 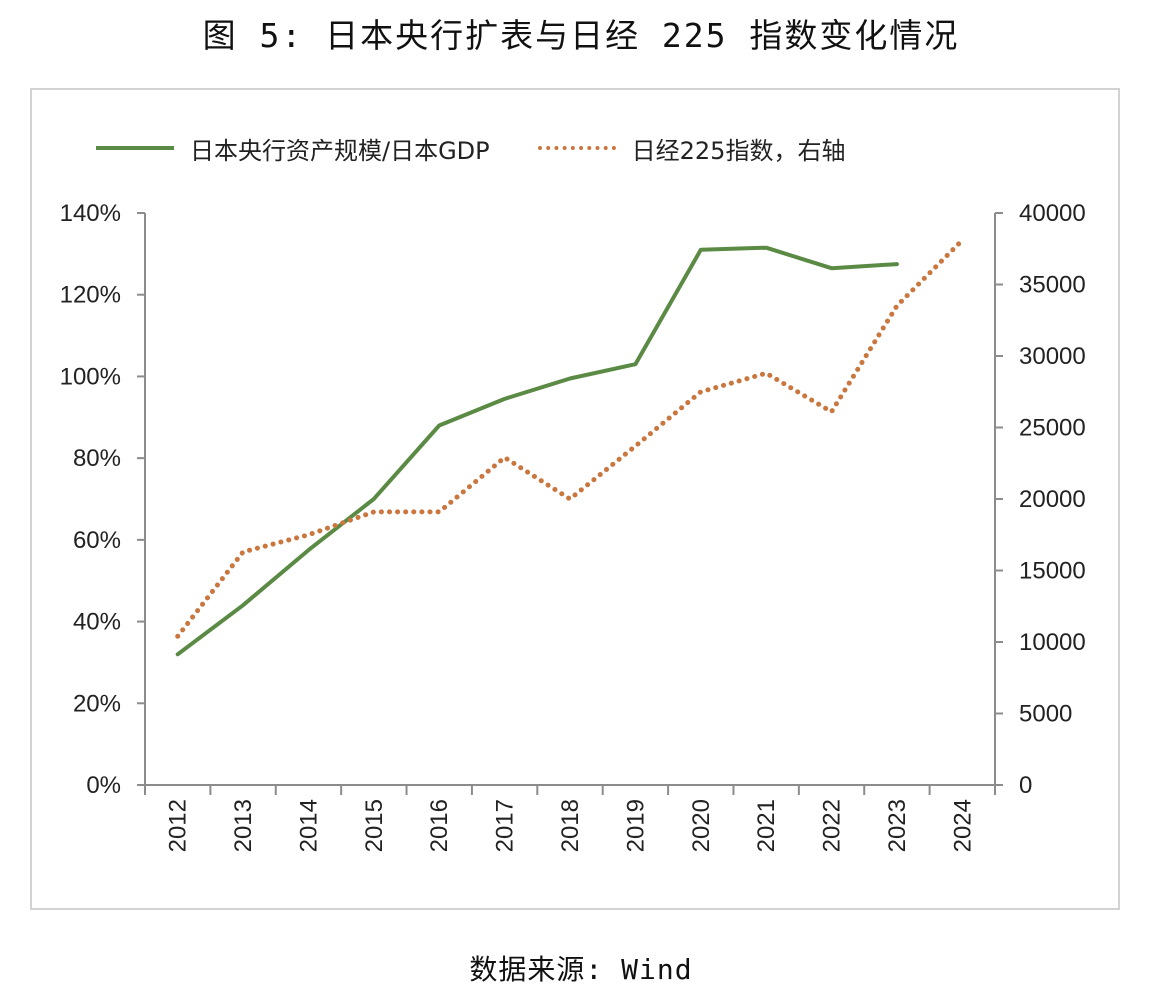 I want to click on legend-label-boj-assets: 日本央行资产规模/日本GDP, so click(x=340, y=150).